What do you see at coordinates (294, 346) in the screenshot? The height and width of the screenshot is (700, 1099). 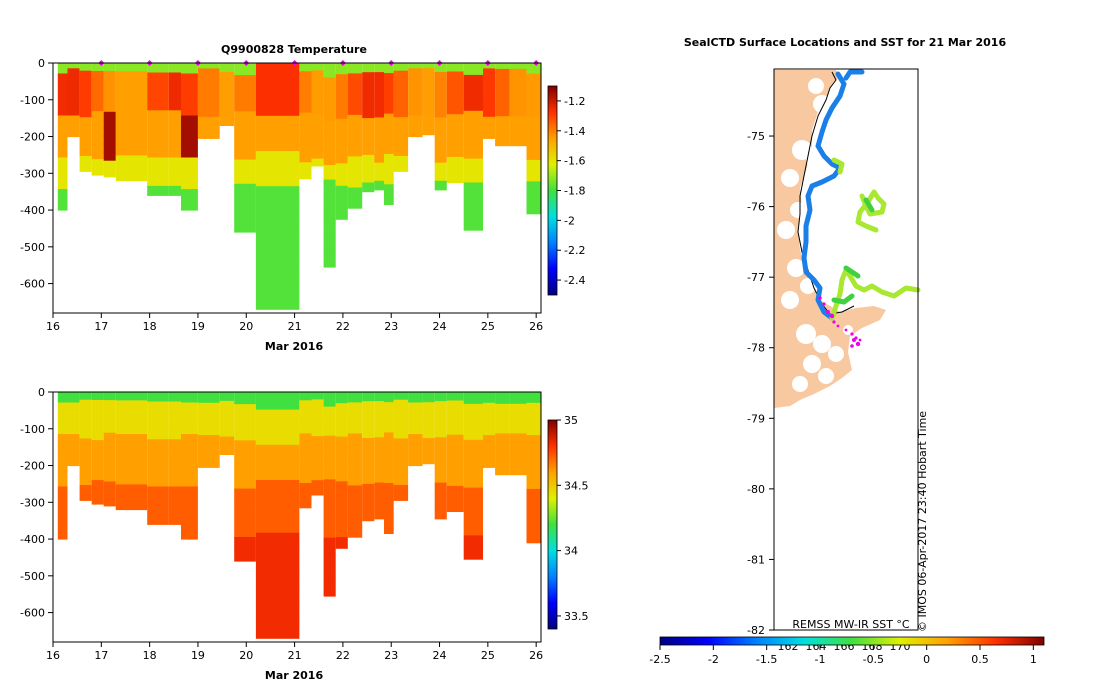 I see `temperature-x-label: Mar 2016` at bounding box center [294, 346].